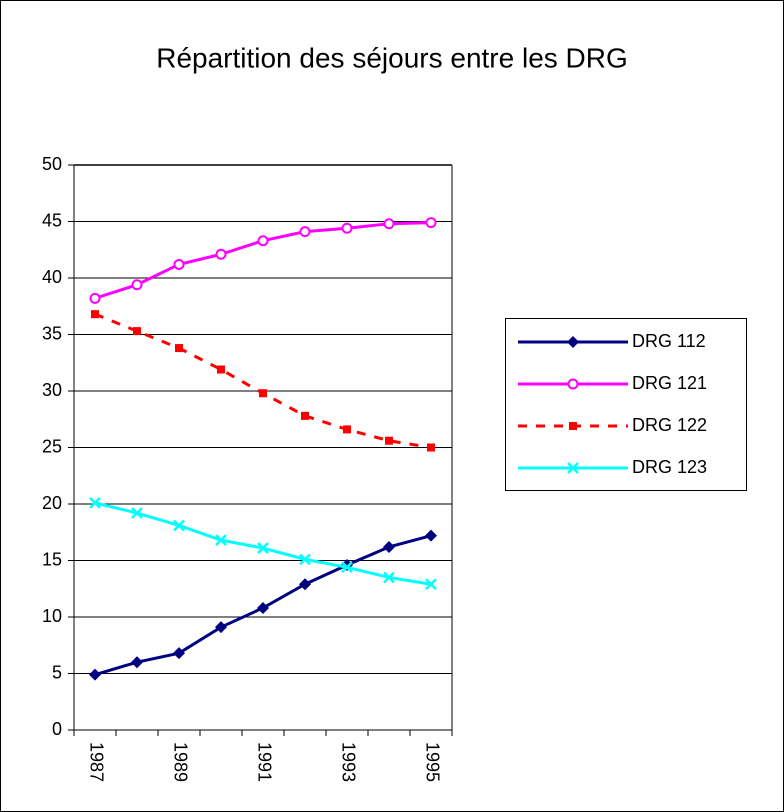  I want to click on y-tick-label: 45, so click(52, 220).